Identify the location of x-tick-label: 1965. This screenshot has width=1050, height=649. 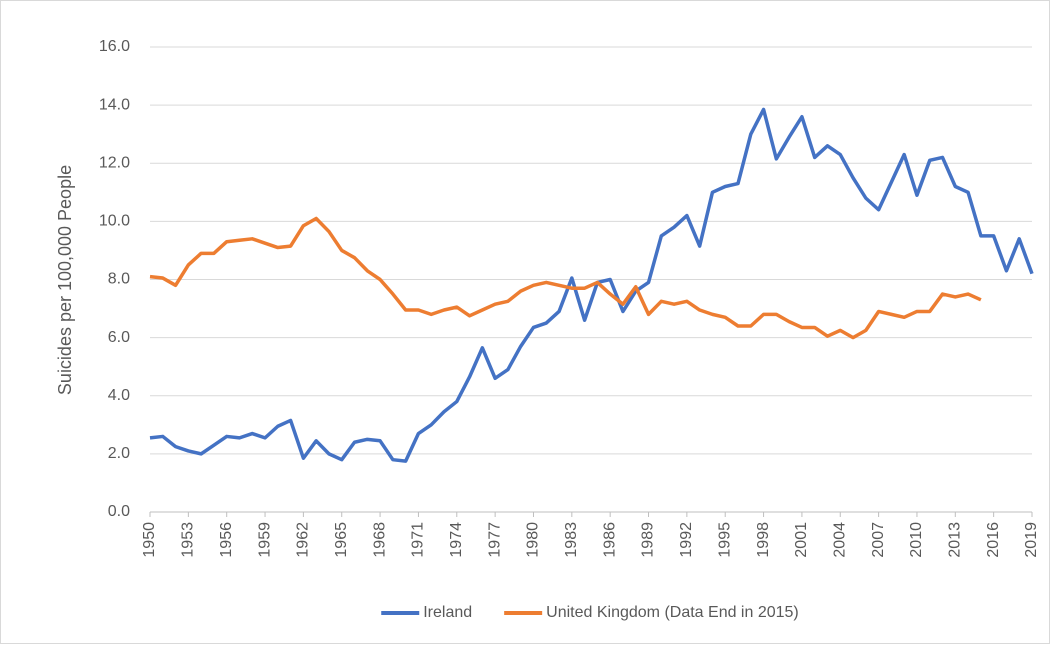
(341, 540).